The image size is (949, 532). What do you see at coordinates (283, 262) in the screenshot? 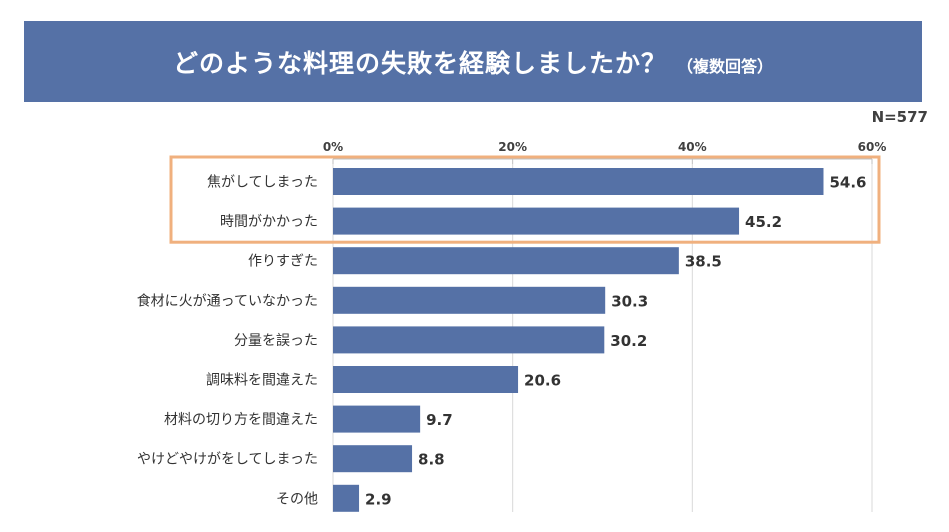
I see `category-label: 作りすぎた` at bounding box center [283, 262].